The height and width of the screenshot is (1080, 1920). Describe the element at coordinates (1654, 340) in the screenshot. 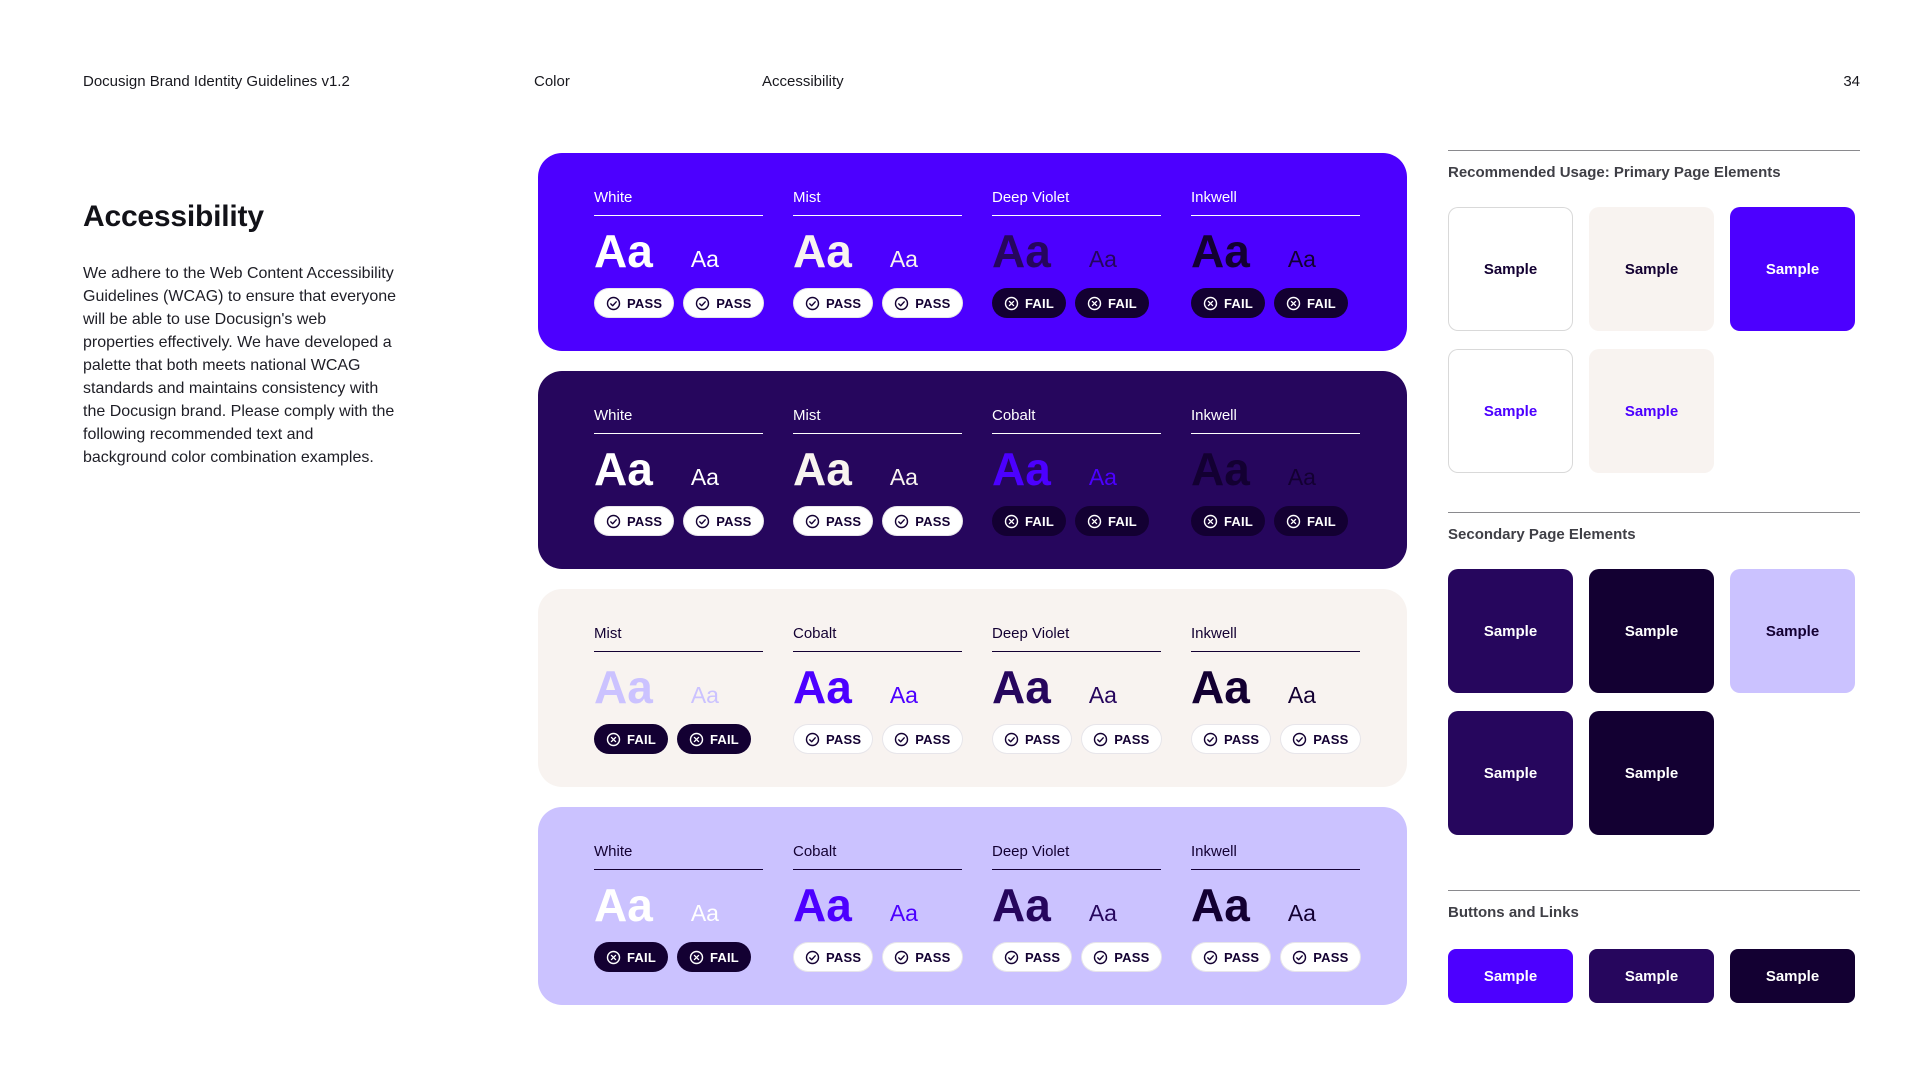

I see `primary-swatches: Sample Sample Sample Sample Sample` at that location.